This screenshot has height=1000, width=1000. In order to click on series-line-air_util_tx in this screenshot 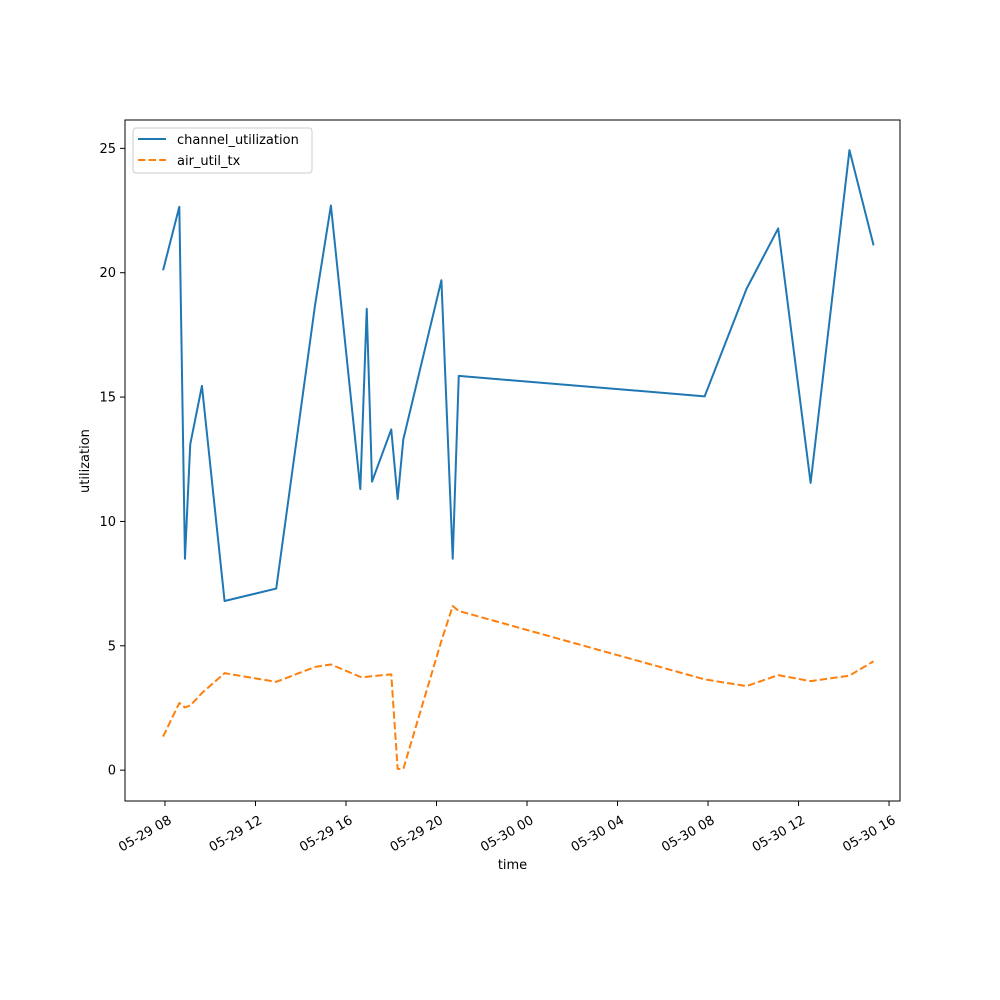, I will do `click(518, 687)`.